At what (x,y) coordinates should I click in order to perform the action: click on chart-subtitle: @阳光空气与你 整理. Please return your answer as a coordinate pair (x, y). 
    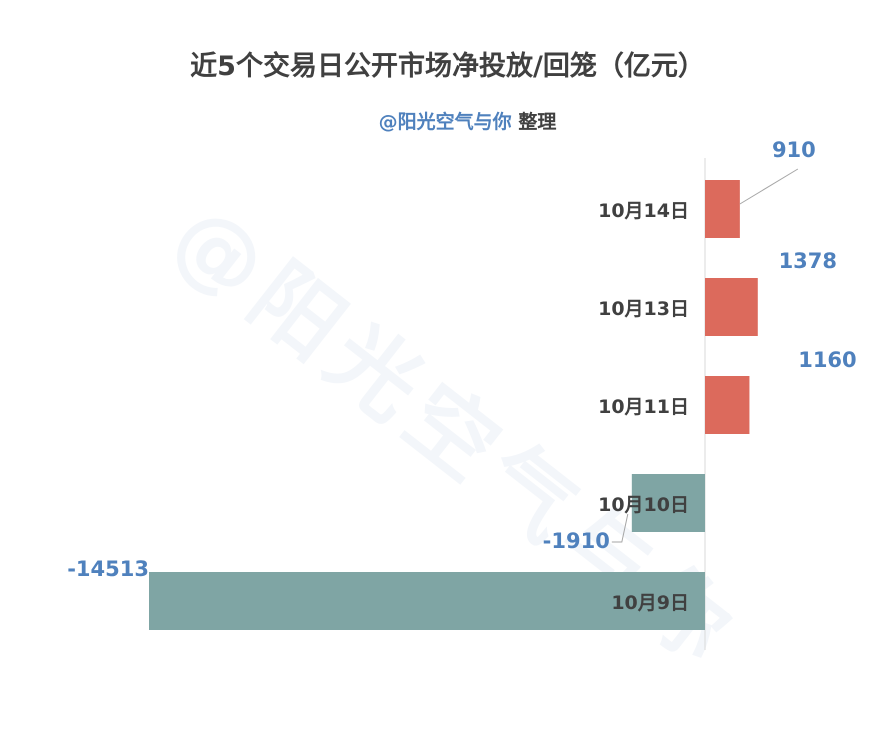
    Looking at the image, I should click on (447, 120).